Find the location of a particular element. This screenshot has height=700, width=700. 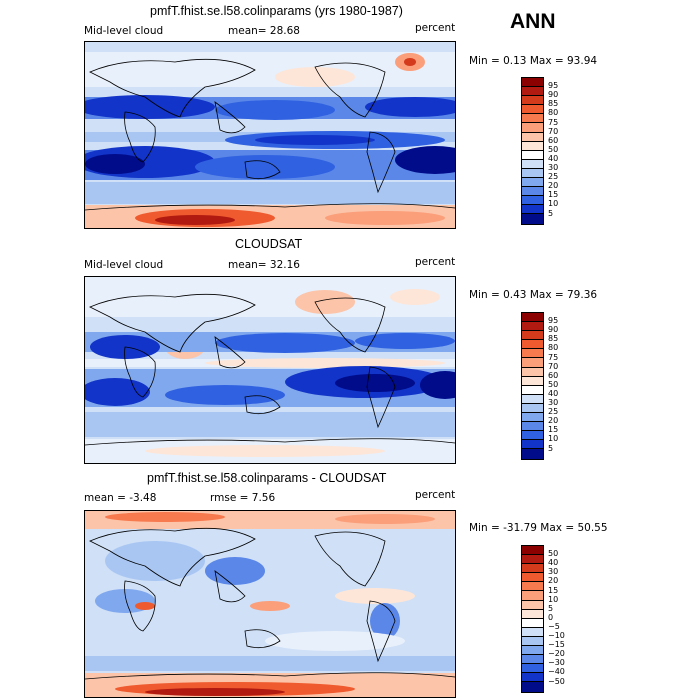

panel-2-minmax: Min = 0.43 Max = 79.36 is located at coordinates (533, 295).